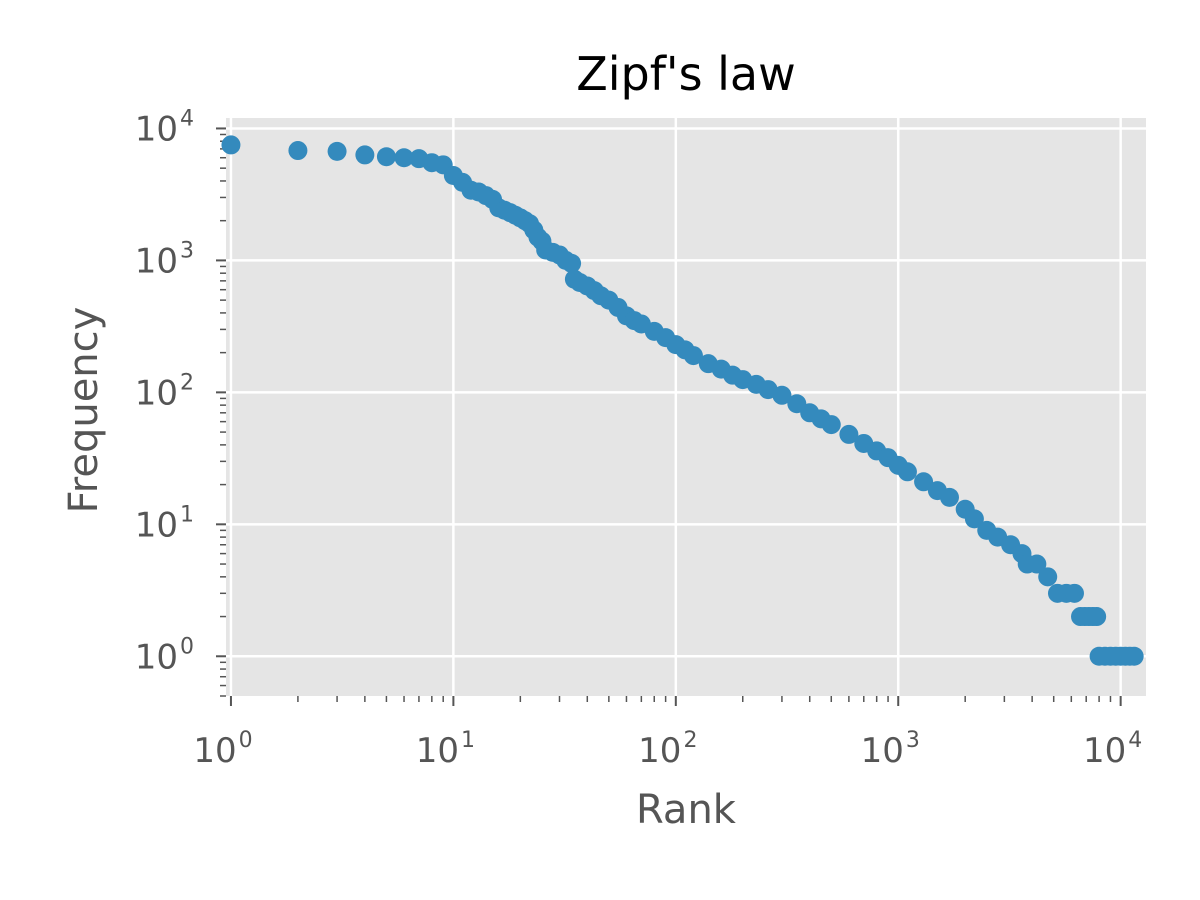 The height and width of the screenshot is (900, 1200). Describe the element at coordinates (187, 382) in the screenshot. I see `y-tick-exponent-2: 2` at that location.